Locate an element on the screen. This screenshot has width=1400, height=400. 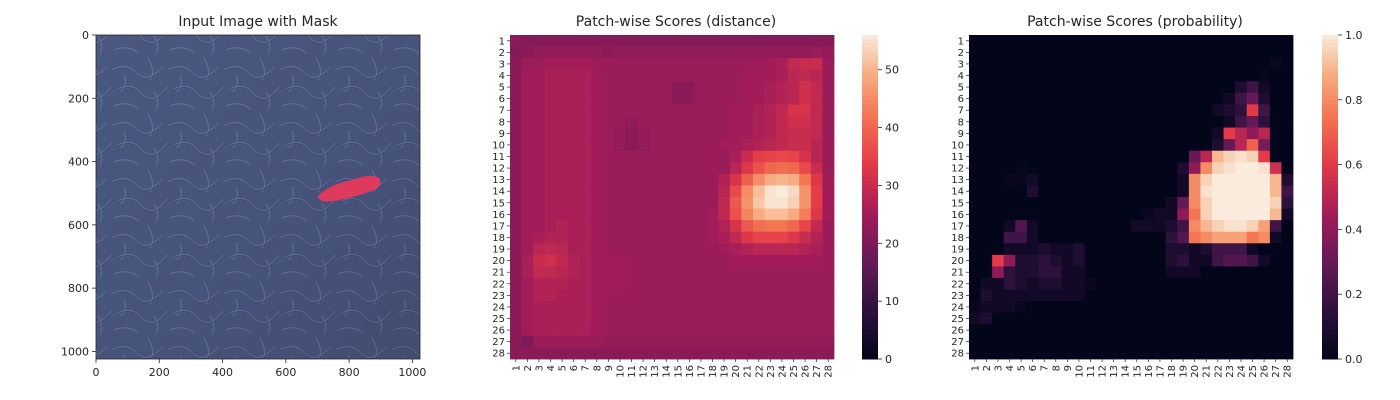
distance-heatmap-title: Patch-wise Scores (distance) is located at coordinates (676, 22).